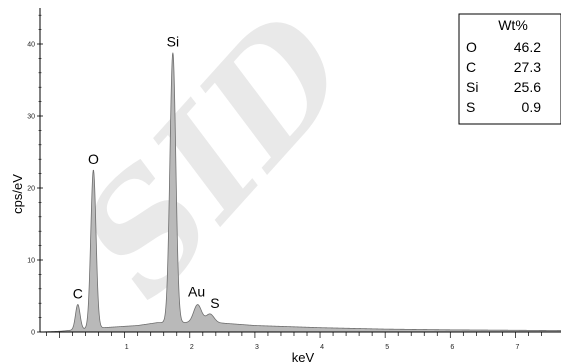  What do you see at coordinates (294, 341) in the screenshot?
I see `x-ticks: 1 2 3 4 5 6 7` at bounding box center [294, 341].